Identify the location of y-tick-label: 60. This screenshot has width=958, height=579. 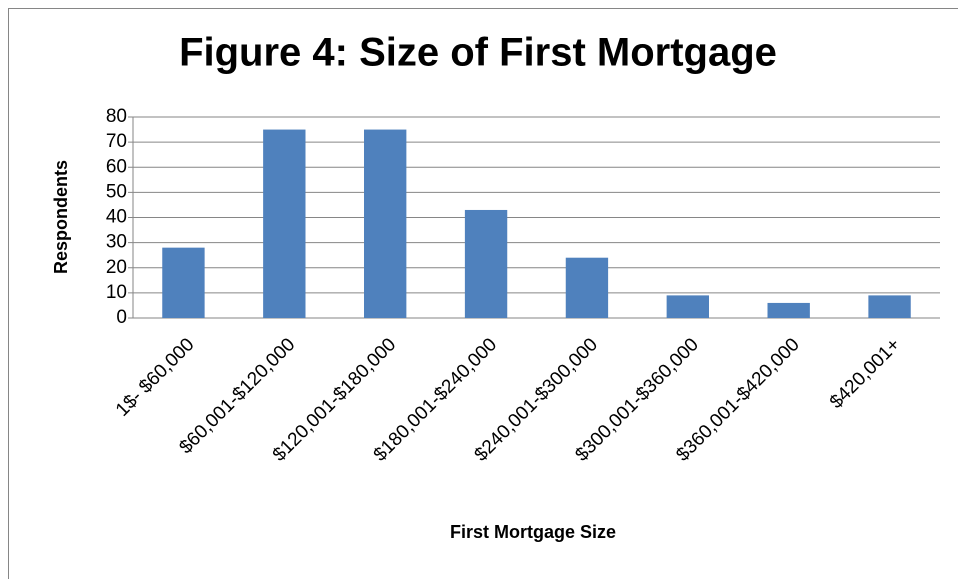
(116, 166).